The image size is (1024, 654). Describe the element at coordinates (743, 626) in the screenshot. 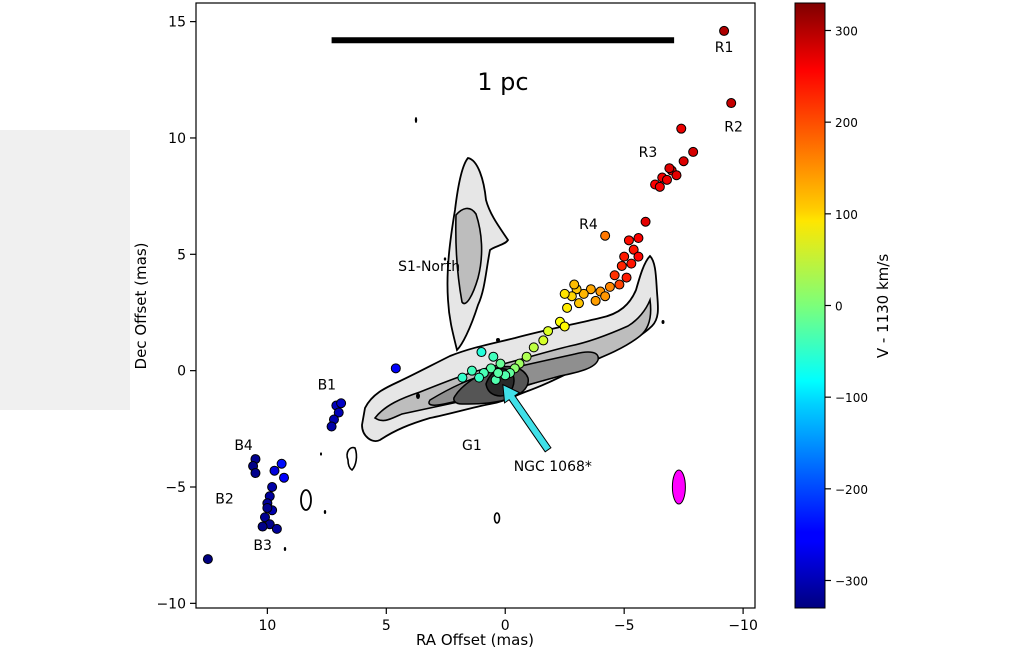

I see `x-tick-label: −10` at that location.